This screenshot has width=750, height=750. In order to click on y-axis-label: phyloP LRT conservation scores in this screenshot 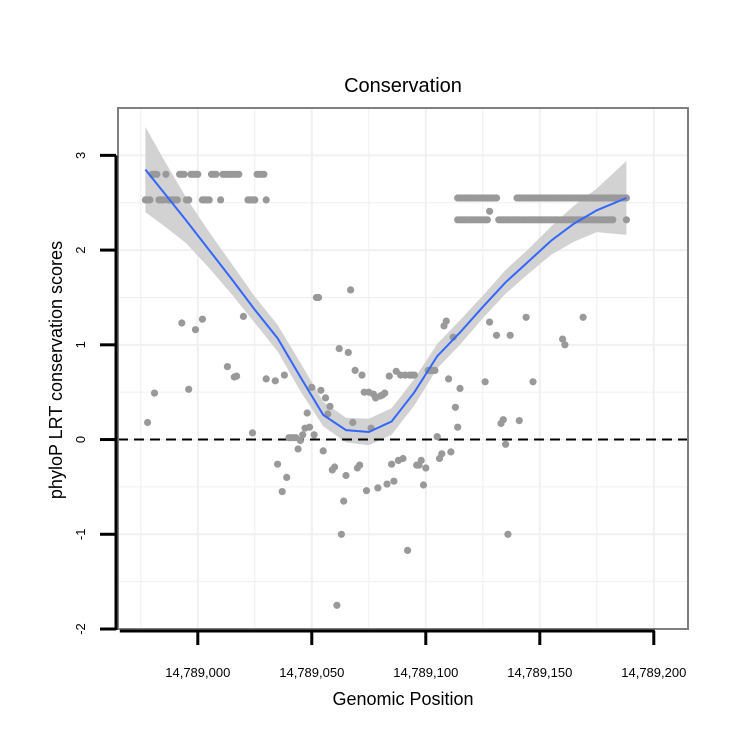, I will do `click(56, 370)`.